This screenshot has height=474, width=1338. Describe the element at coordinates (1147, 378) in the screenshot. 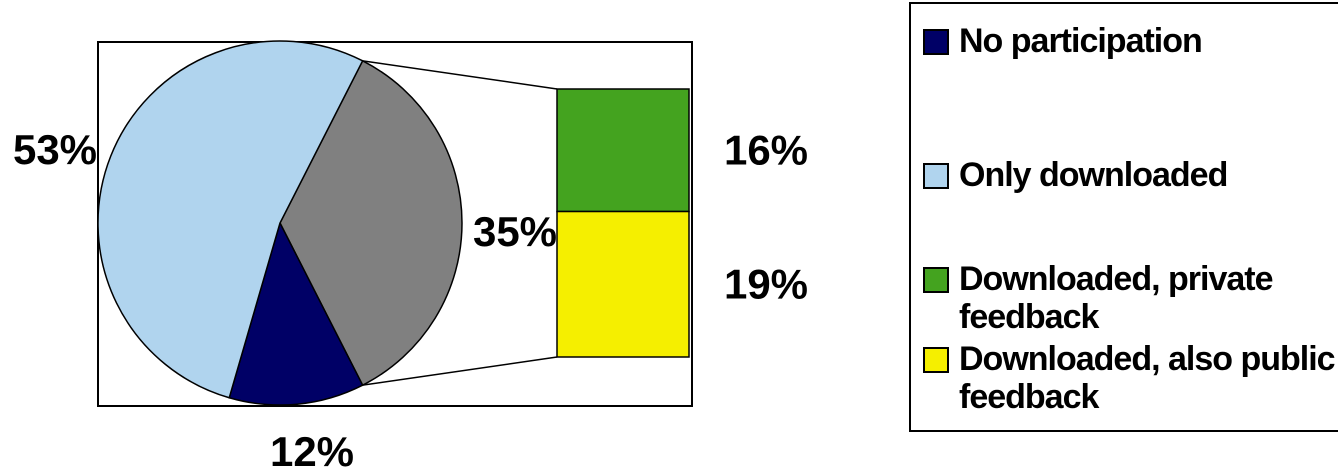

I see `legend-label-public-feedback: Downloaded, also public feedback` at that location.